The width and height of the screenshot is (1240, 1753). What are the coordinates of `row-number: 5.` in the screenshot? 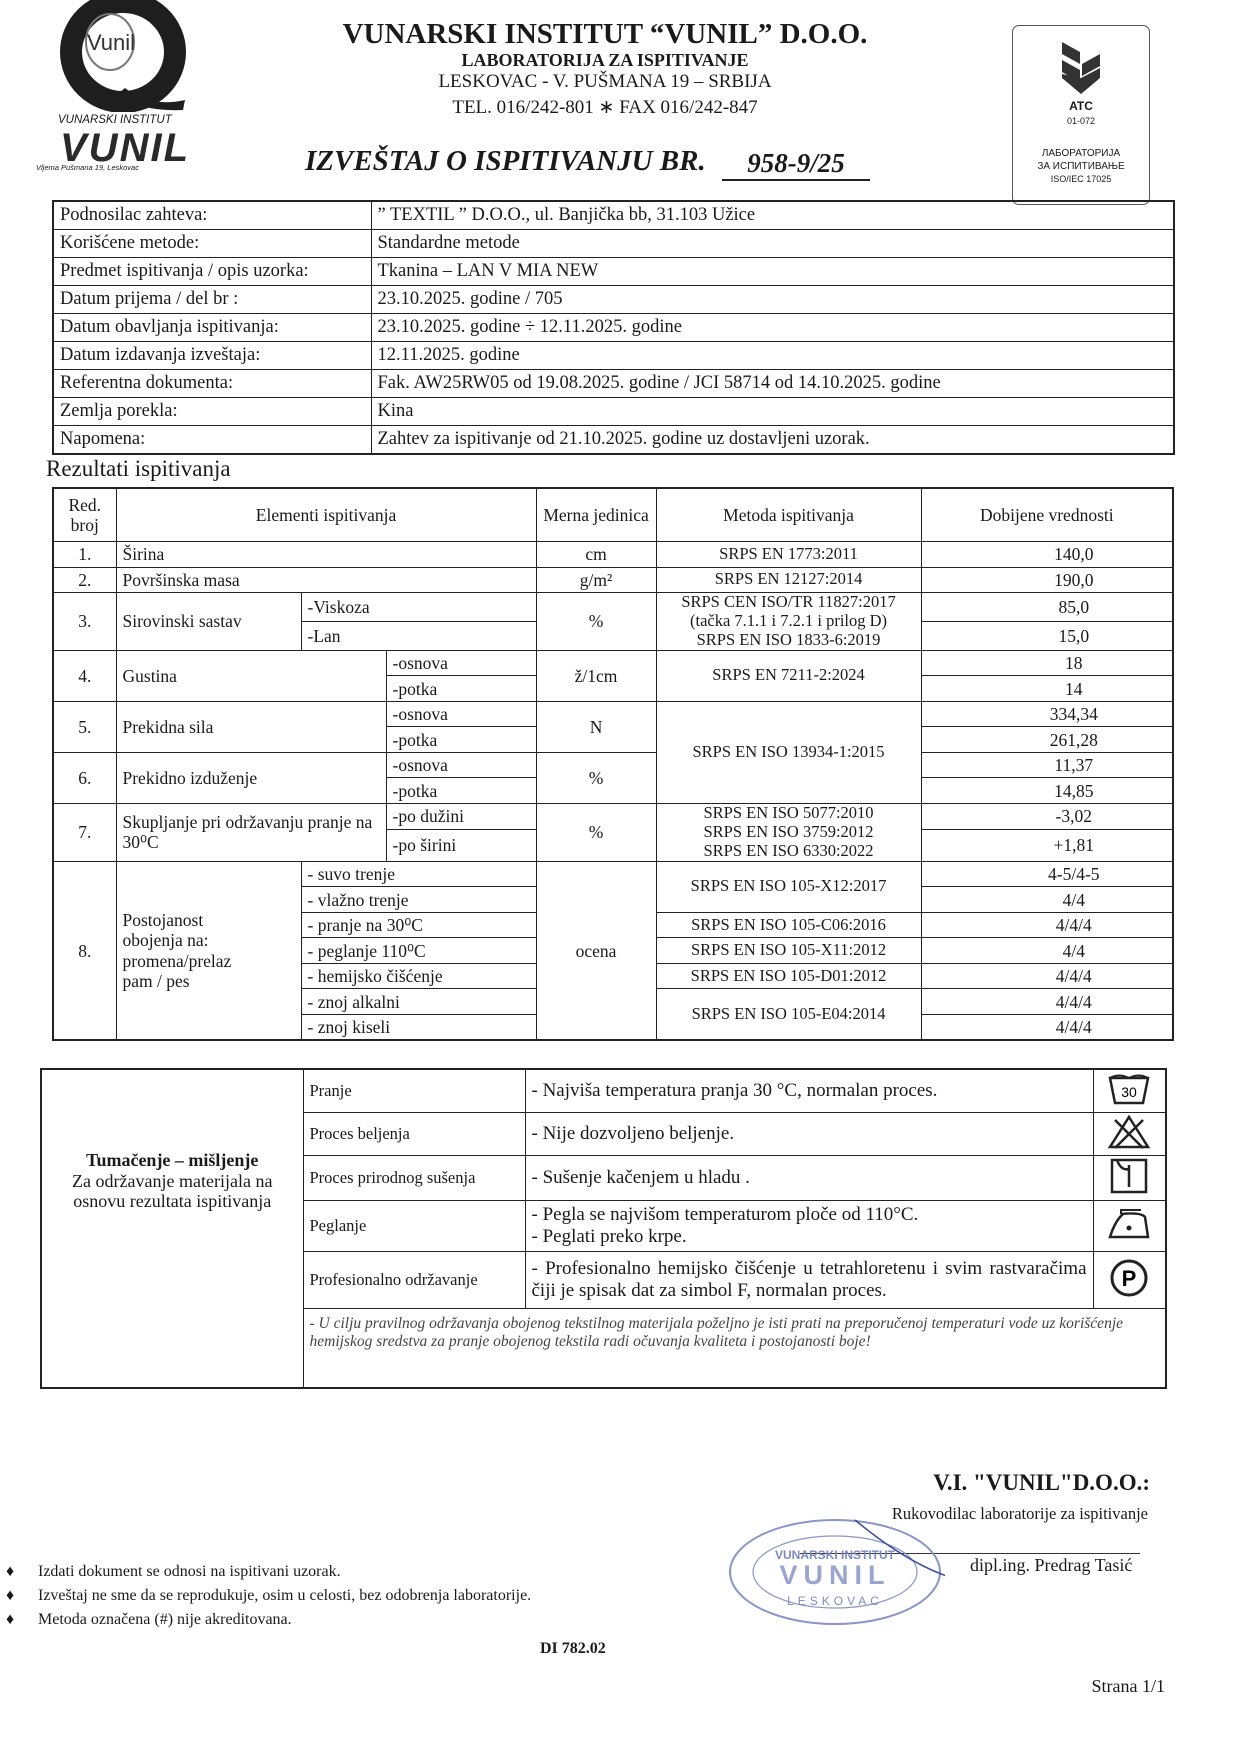 It's located at (84, 726).